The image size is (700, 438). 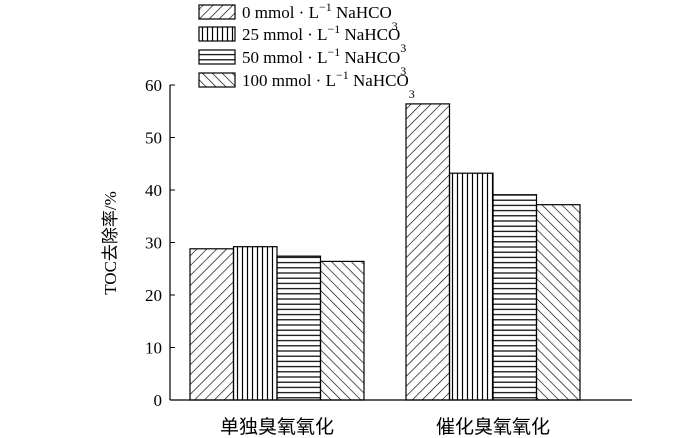 I want to click on legend-label: 25 mmol · L−1 NaHCO3, so click(x=324, y=38).